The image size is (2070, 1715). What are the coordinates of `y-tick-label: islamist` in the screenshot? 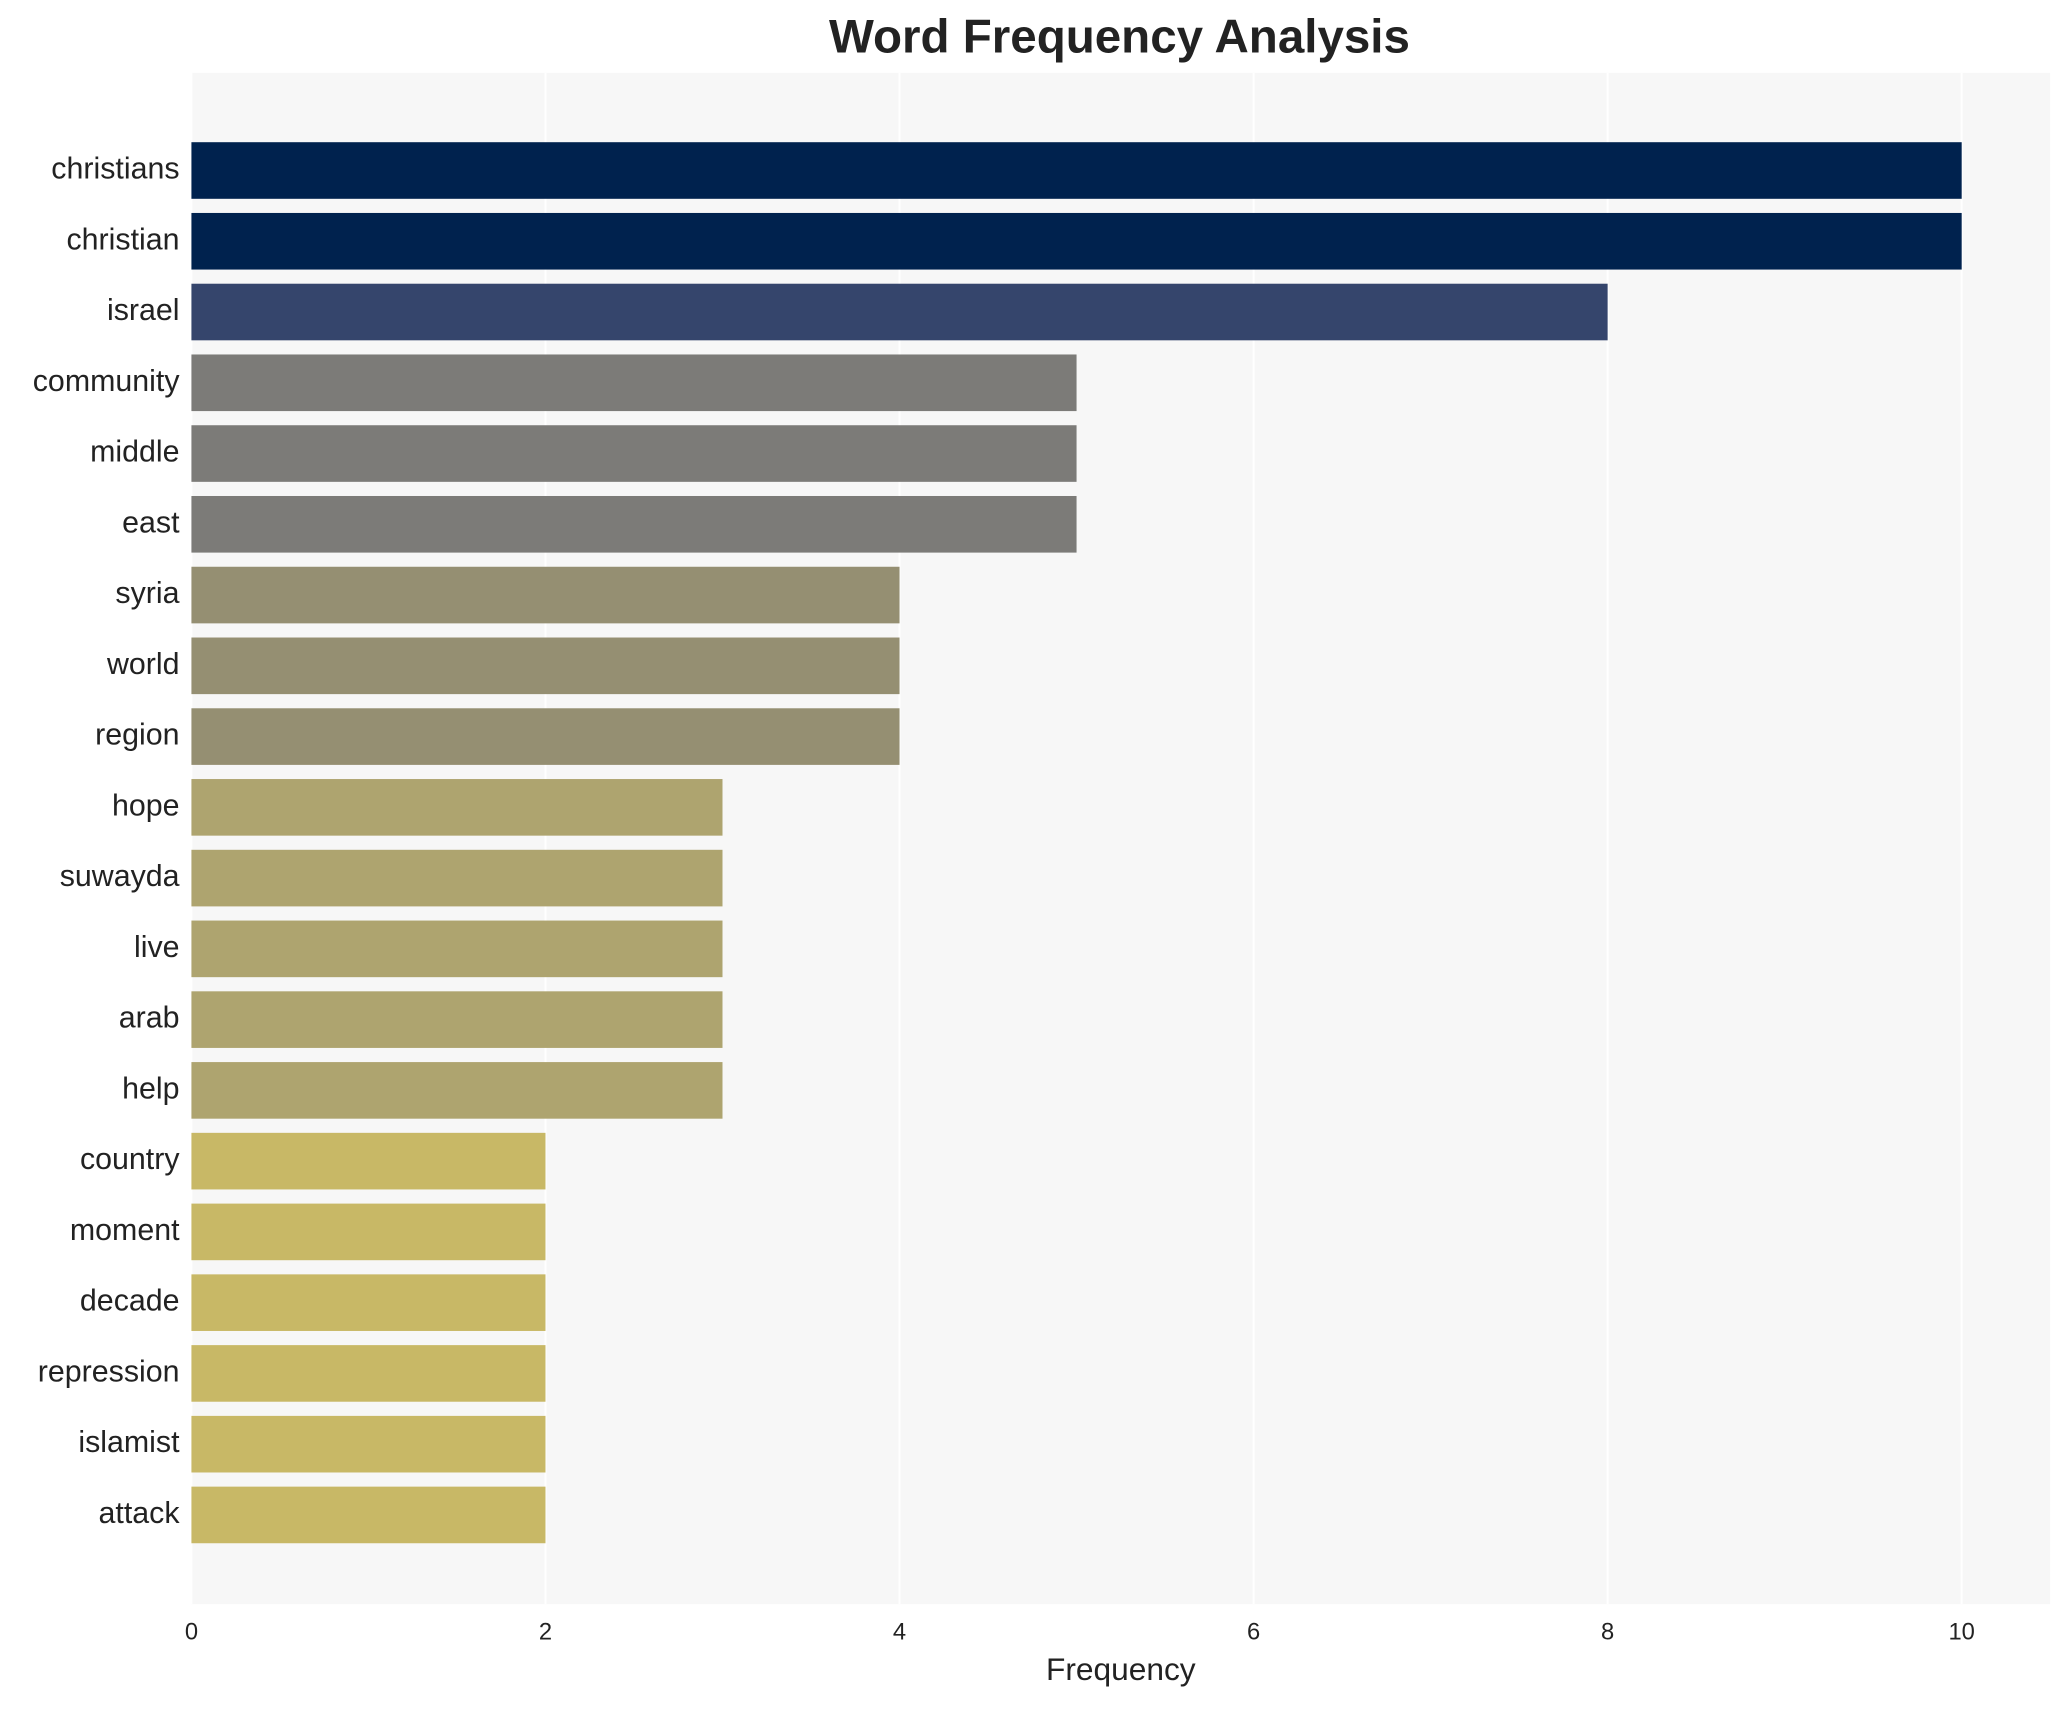 It's located at (129, 1442).